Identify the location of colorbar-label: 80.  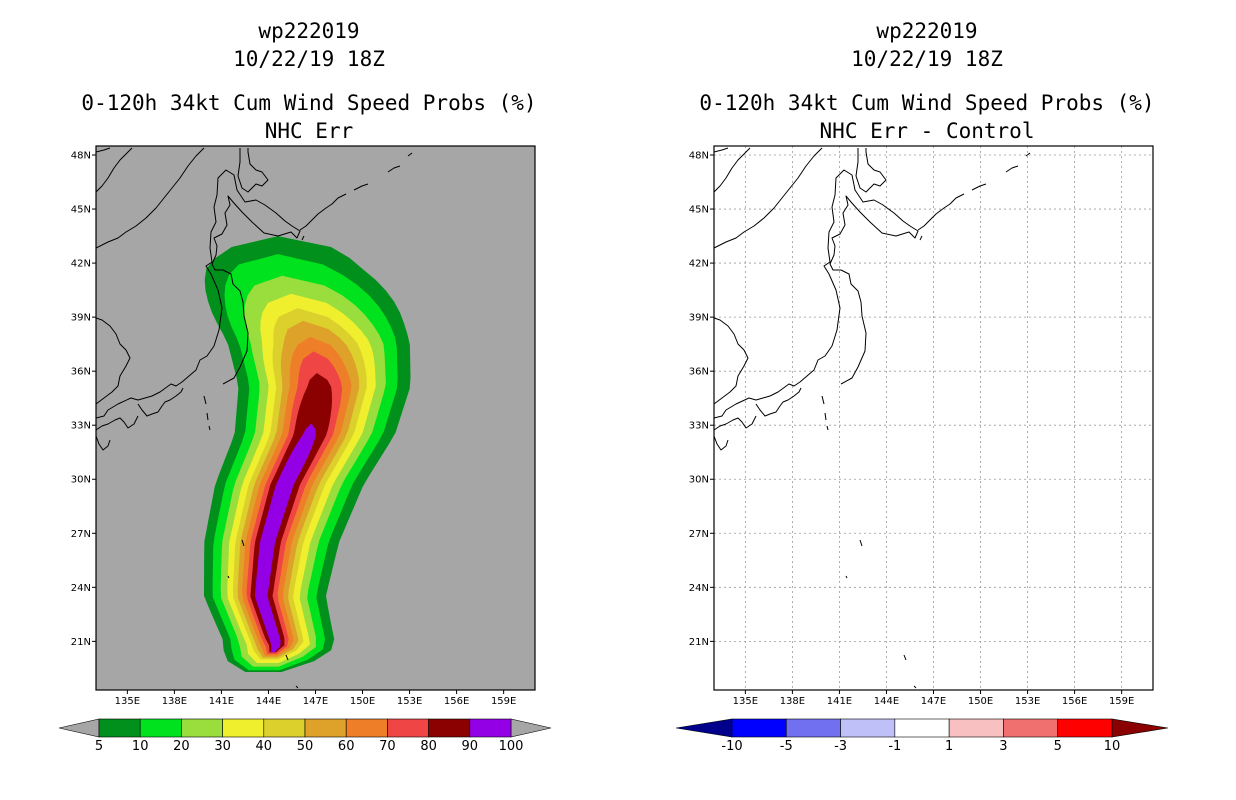
(428, 746).